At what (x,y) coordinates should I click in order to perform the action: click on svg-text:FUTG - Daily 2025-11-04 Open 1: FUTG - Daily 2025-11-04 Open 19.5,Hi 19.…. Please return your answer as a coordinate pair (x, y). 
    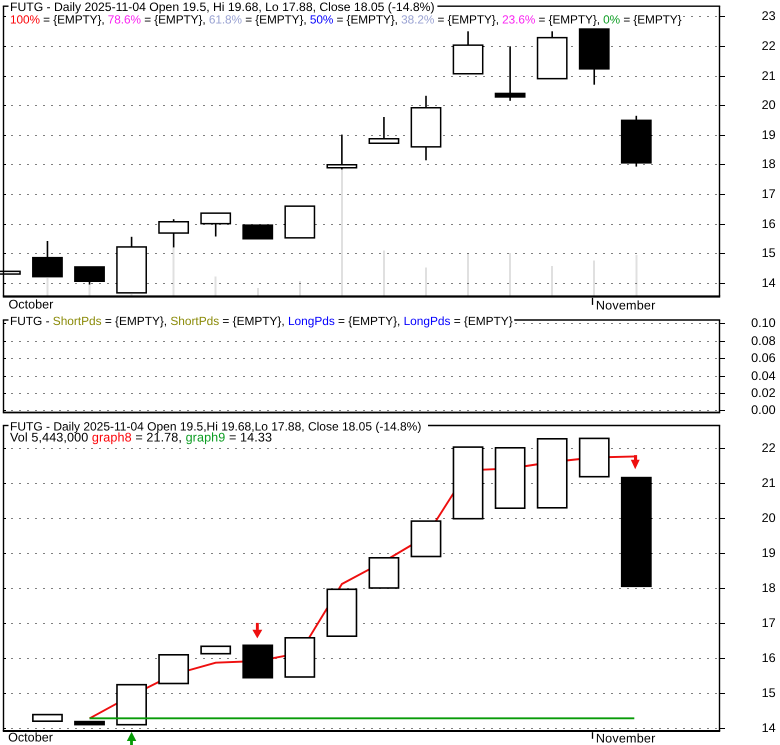
    Looking at the image, I should click on (215, 426).